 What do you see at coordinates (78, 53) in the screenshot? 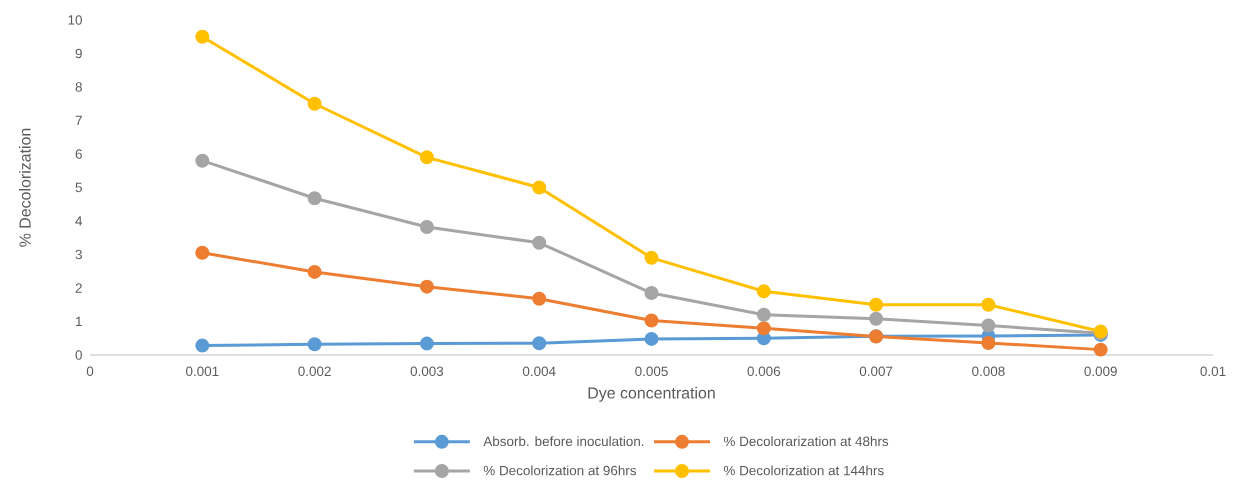
I see `y-tick-label: 9` at bounding box center [78, 53].